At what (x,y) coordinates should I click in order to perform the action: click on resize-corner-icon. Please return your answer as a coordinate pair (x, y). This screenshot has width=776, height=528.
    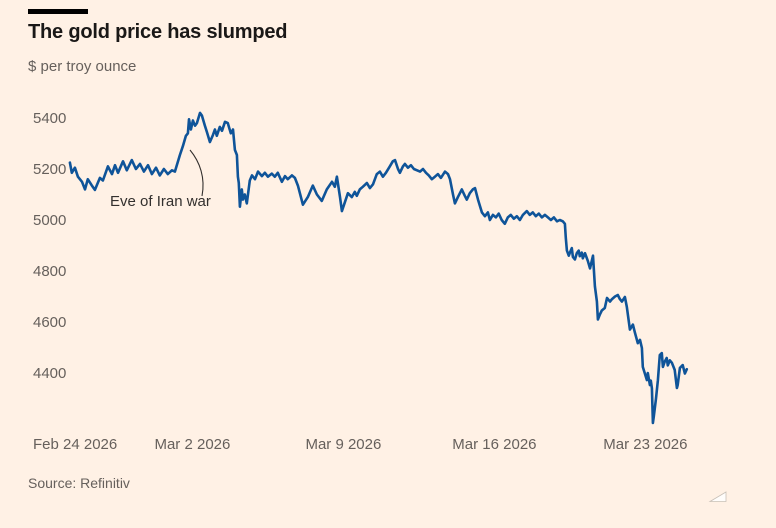
    Looking at the image, I should click on (717, 496).